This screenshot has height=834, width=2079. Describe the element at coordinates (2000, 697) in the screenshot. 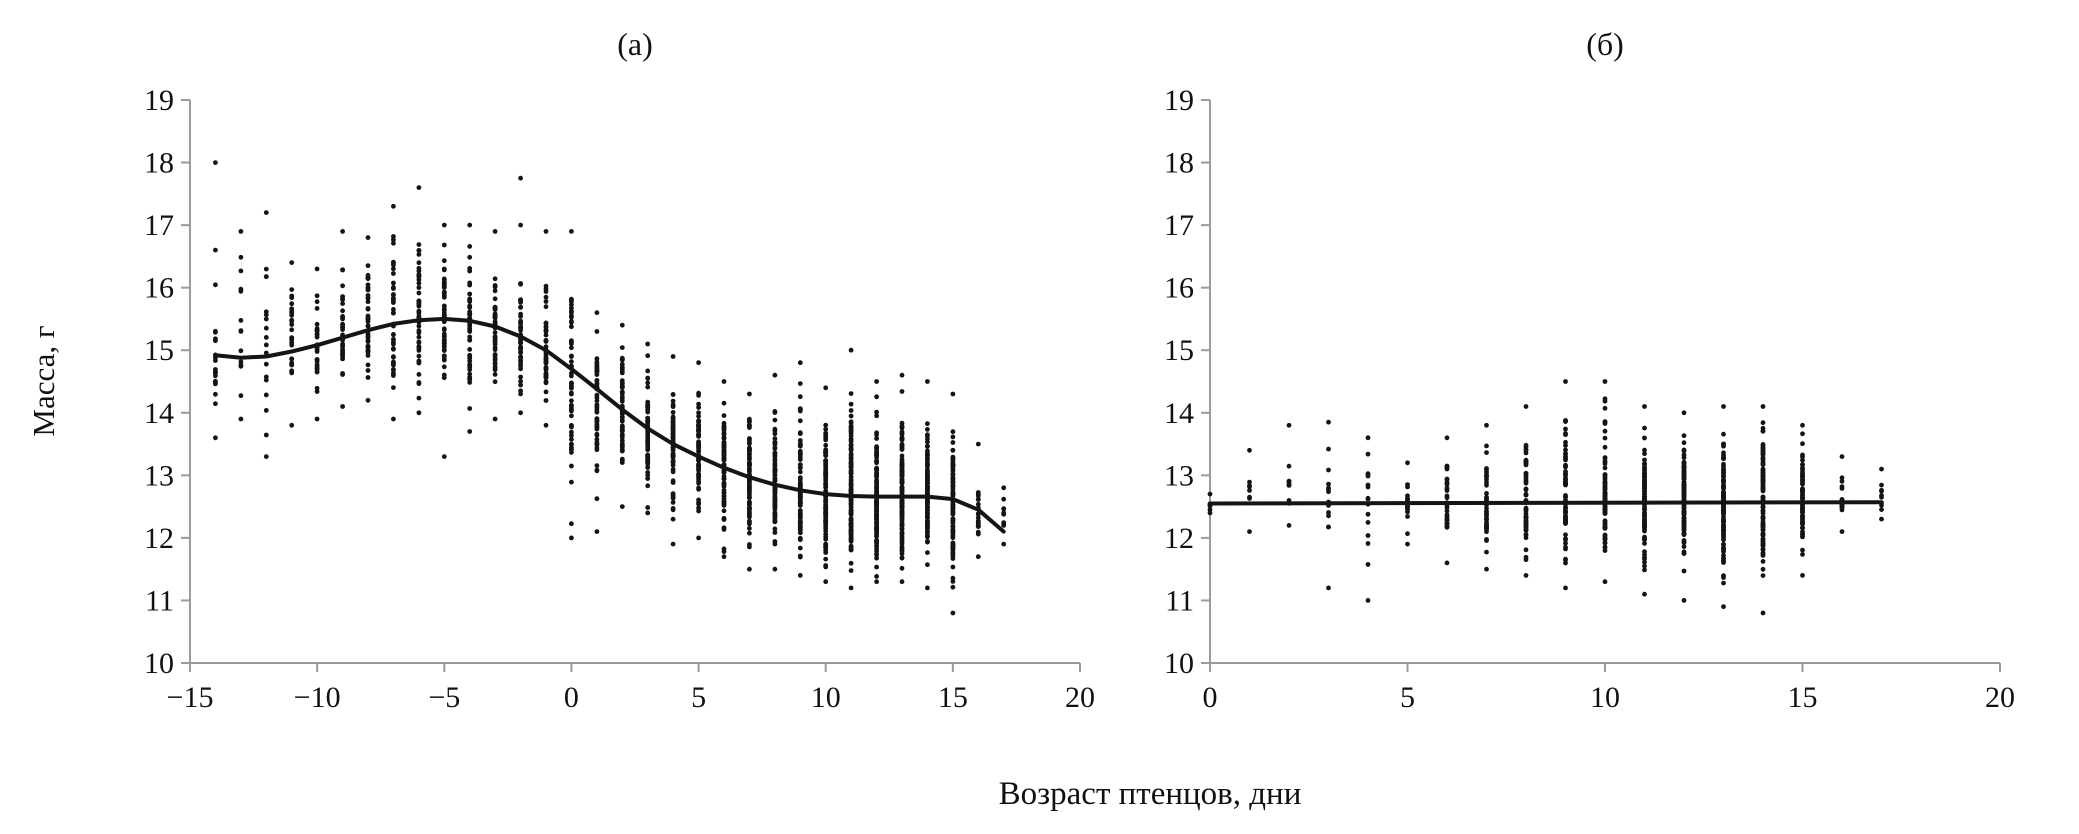

I see `x-tick-label: 20` at that location.